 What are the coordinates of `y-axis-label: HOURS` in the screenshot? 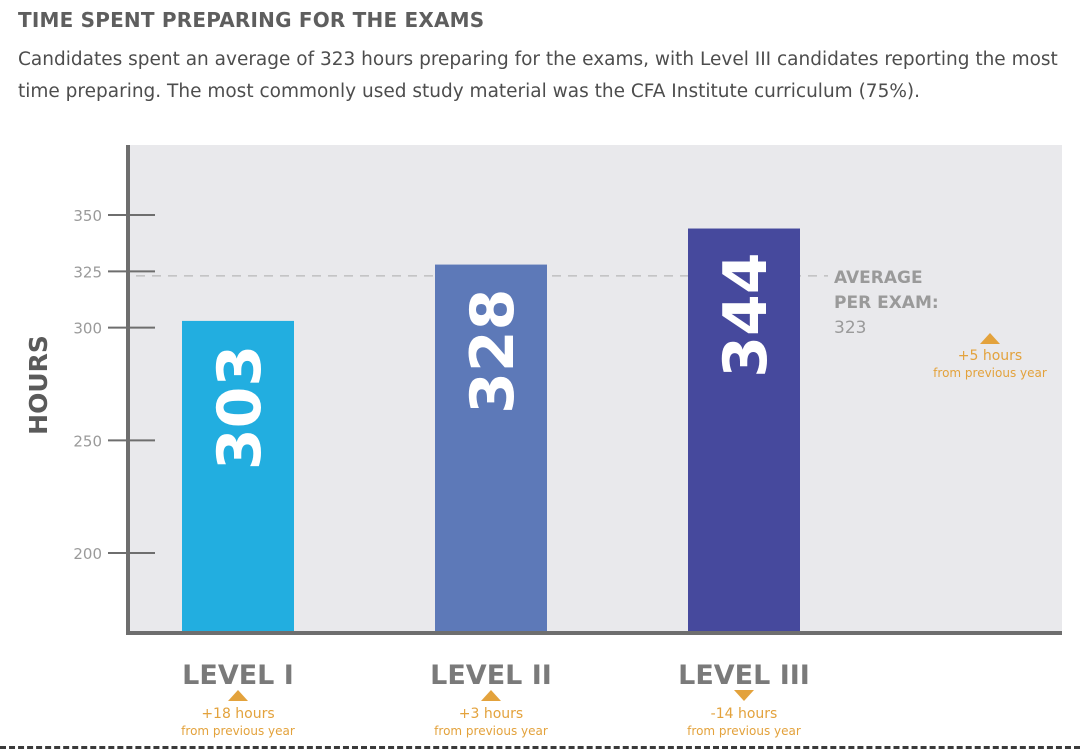 It's located at (38, 385).